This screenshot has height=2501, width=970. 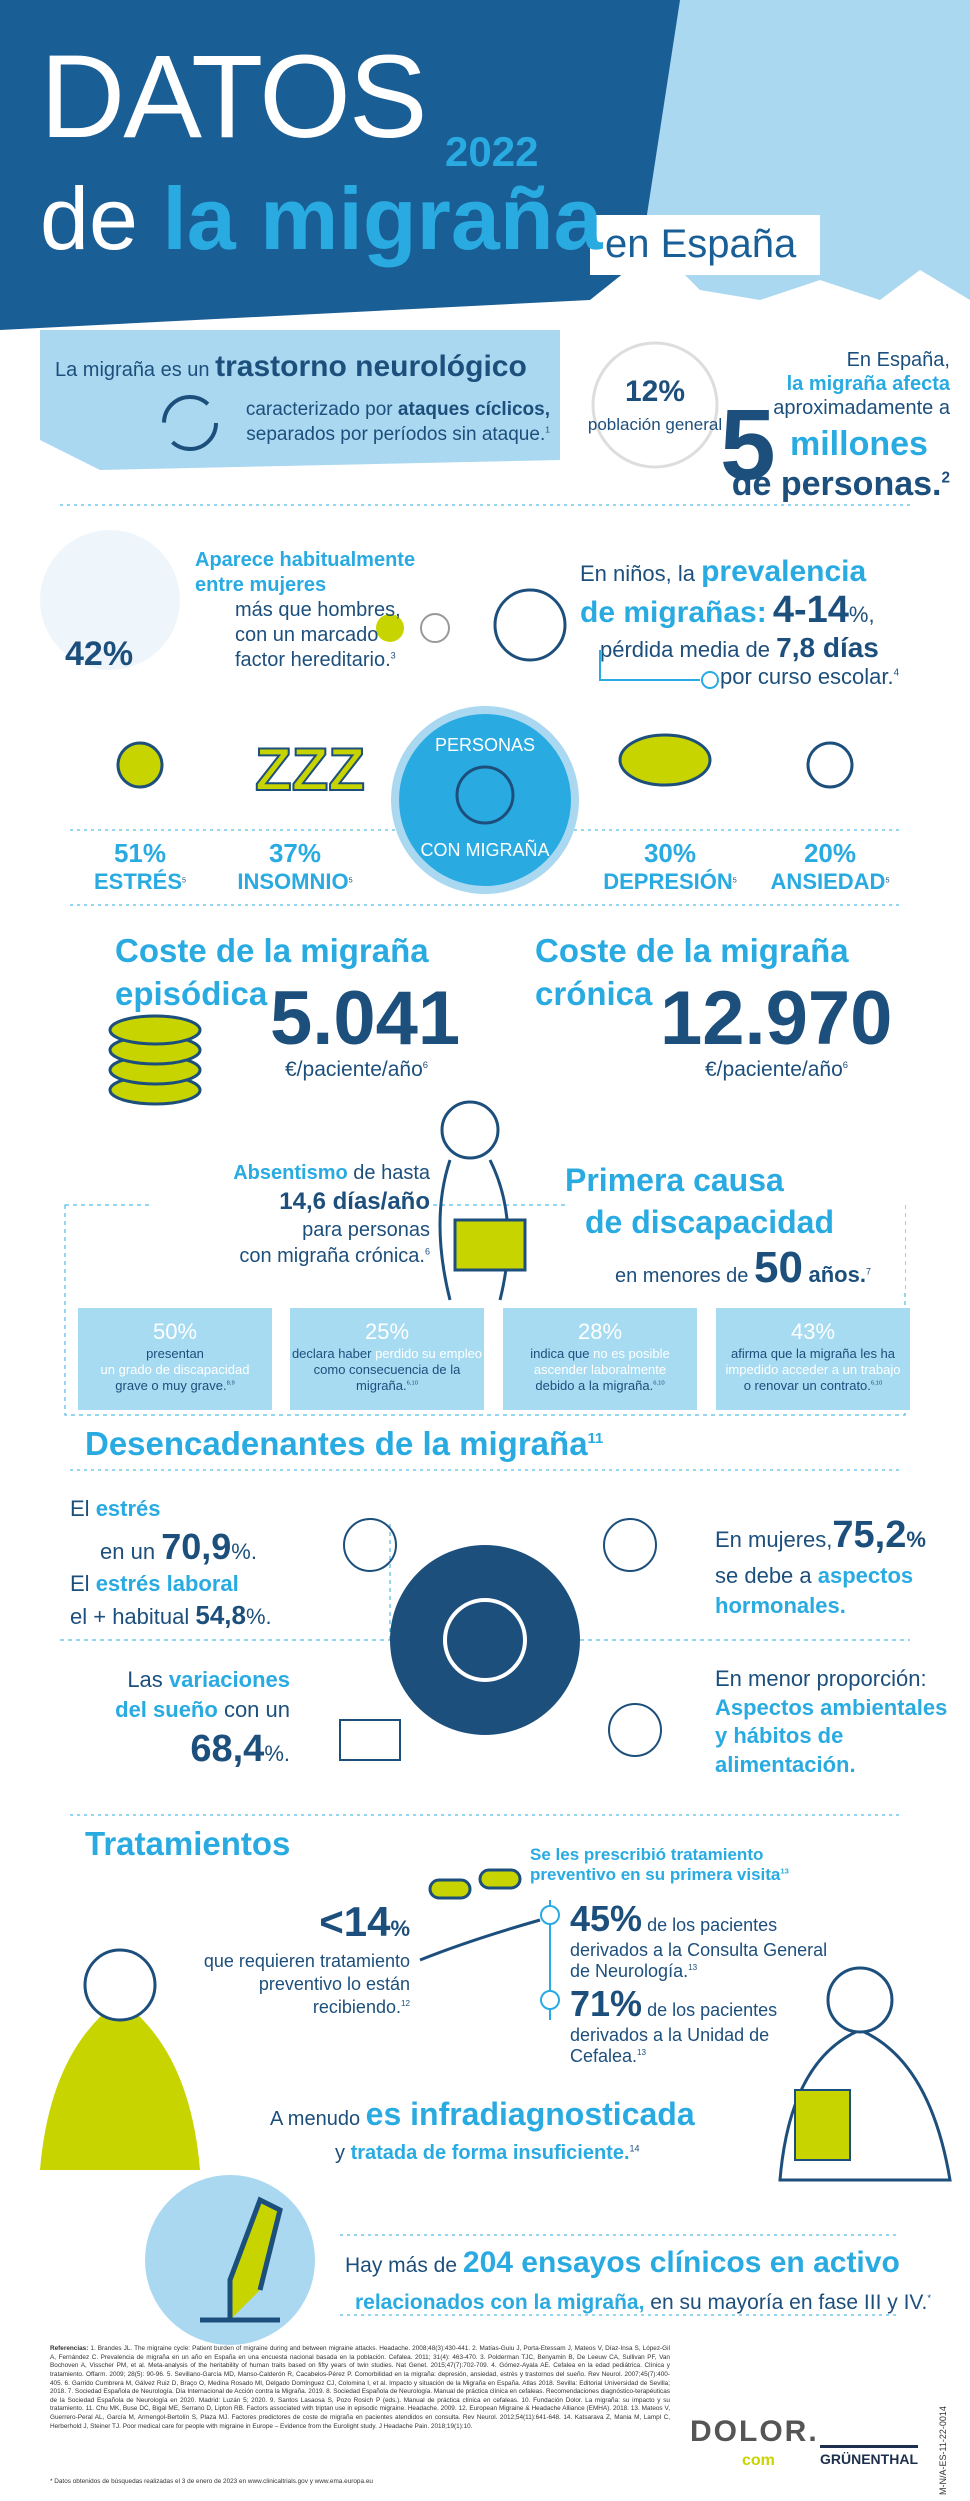 I want to click on text: El, so click(x=80, y=1508).